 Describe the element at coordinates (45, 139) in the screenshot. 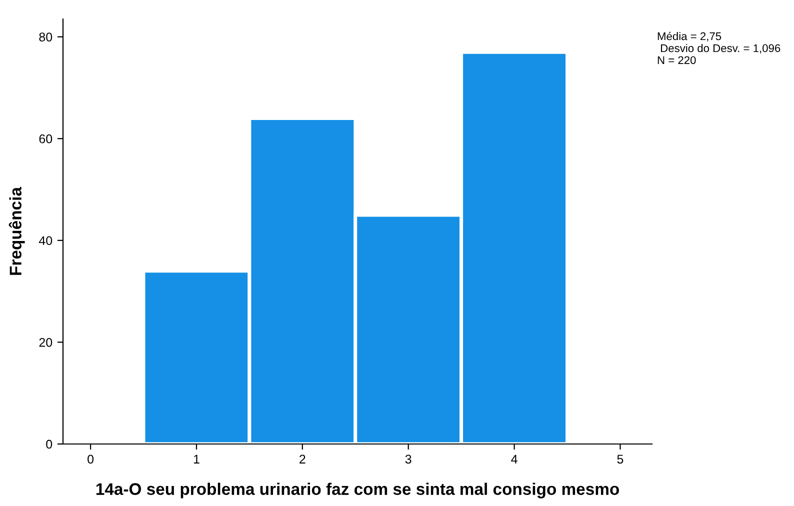

I see `y-tick-label: 60` at that location.